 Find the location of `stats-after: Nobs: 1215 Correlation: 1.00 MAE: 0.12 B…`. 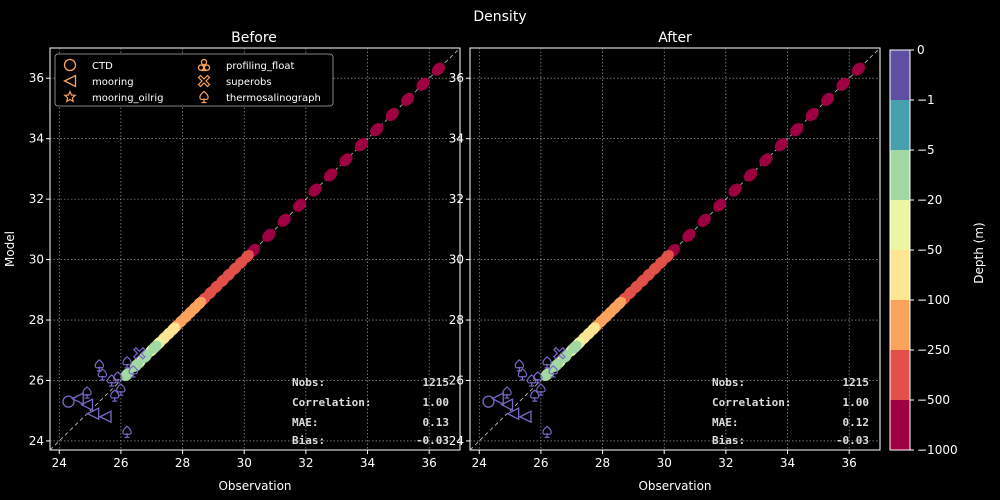

stats-after: Nobs: 1215 Correlation: 1.00 MAE: 0.12 B… is located at coordinates (790, 411).